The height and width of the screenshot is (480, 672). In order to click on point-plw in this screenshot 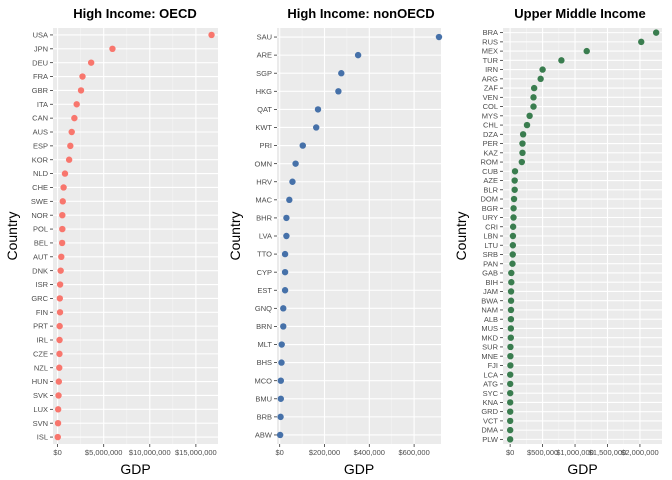, I will do `click(510, 439)`.